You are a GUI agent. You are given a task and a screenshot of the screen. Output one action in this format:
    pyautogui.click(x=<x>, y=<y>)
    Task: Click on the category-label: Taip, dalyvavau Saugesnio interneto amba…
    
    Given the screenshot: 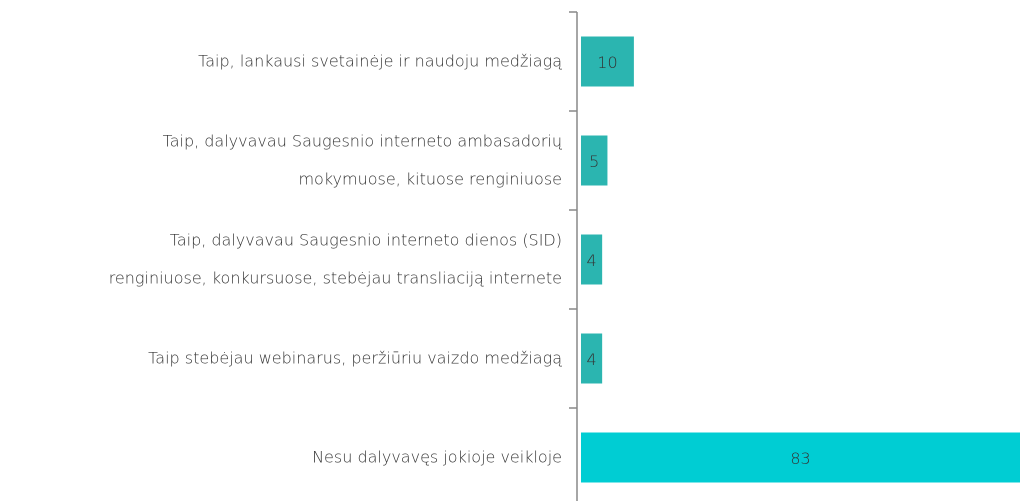 What is the action you would take?
    pyautogui.click(x=363, y=159)
    